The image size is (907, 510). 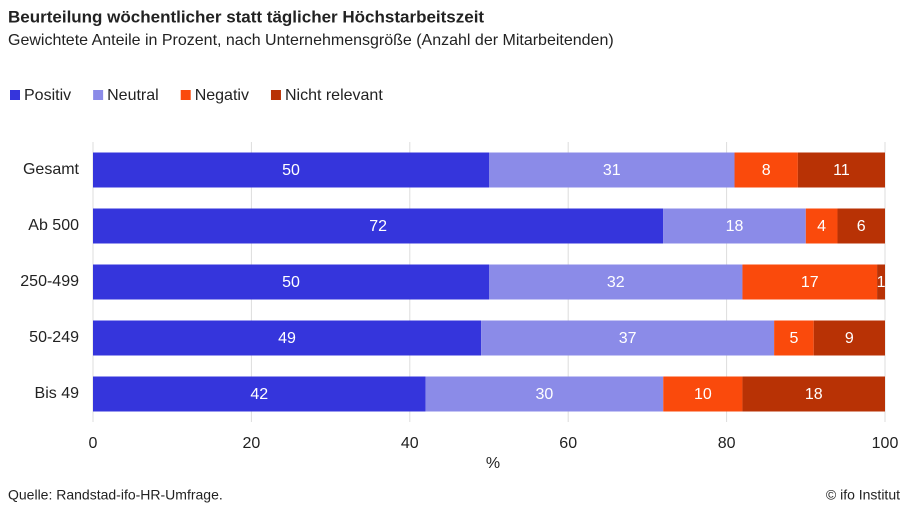 I want to click on data-label: 72, so click(x=378, y=226).